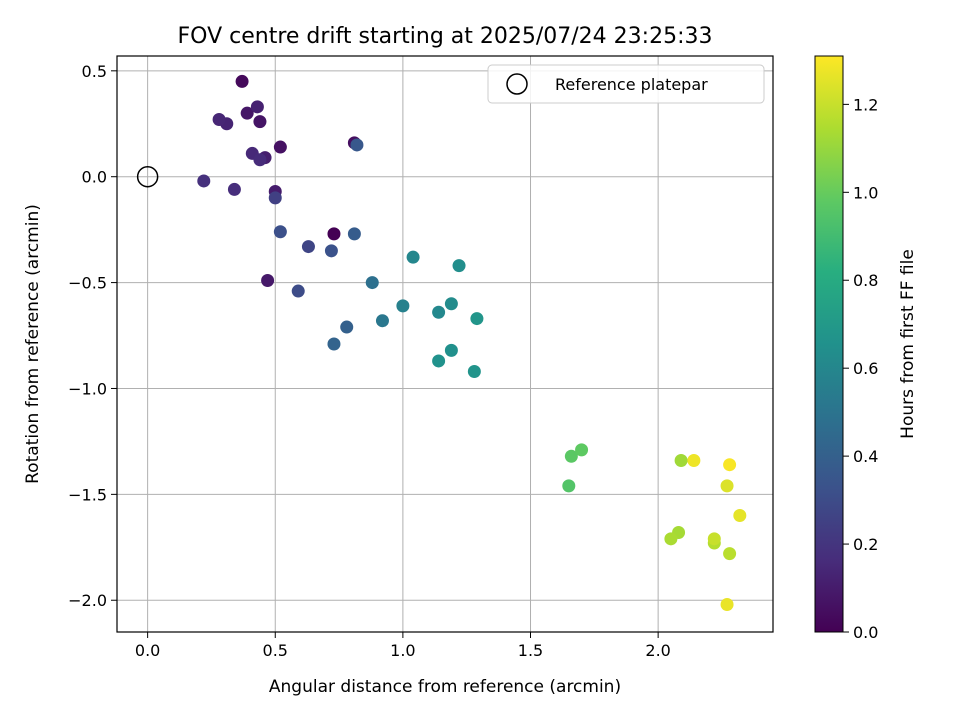  Describe the element at coordinates (87, 600) in the screenshot. I see `y-tick-label: −2.0` at that location.